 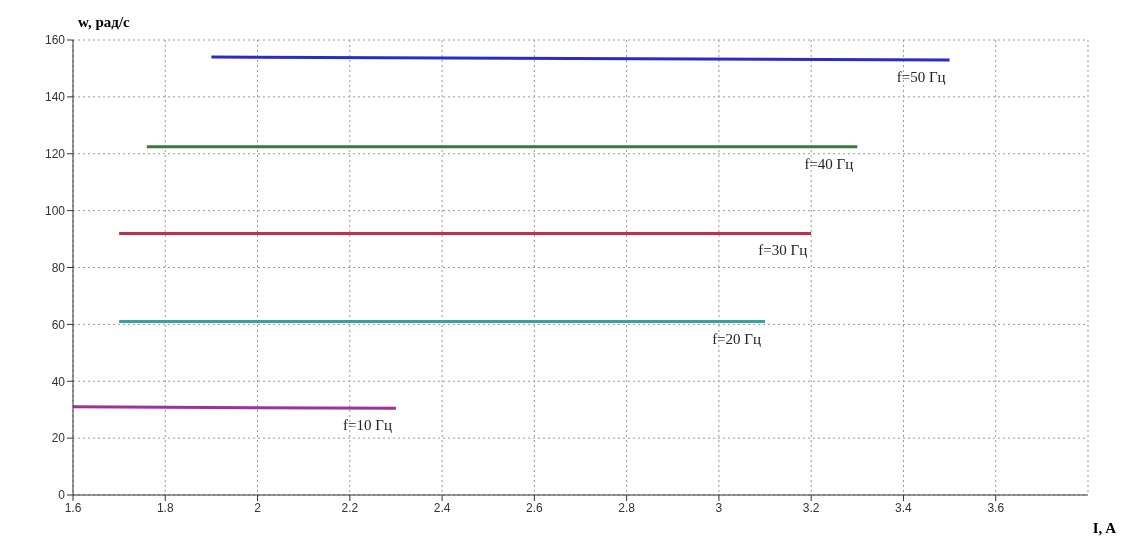 What do you see at coordinates (58, 267) in the screenshot?
I see `y-tick-label: 80` at bounding box center [58, 267].